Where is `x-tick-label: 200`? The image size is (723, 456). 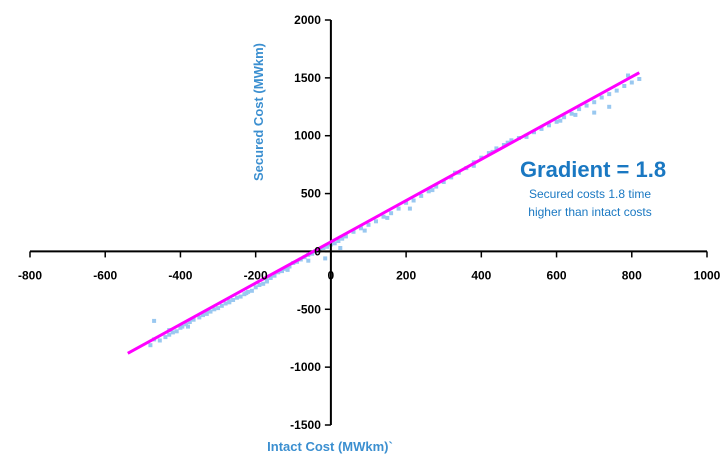 x-tick-label: 200 is located at coordinates (406, 275).